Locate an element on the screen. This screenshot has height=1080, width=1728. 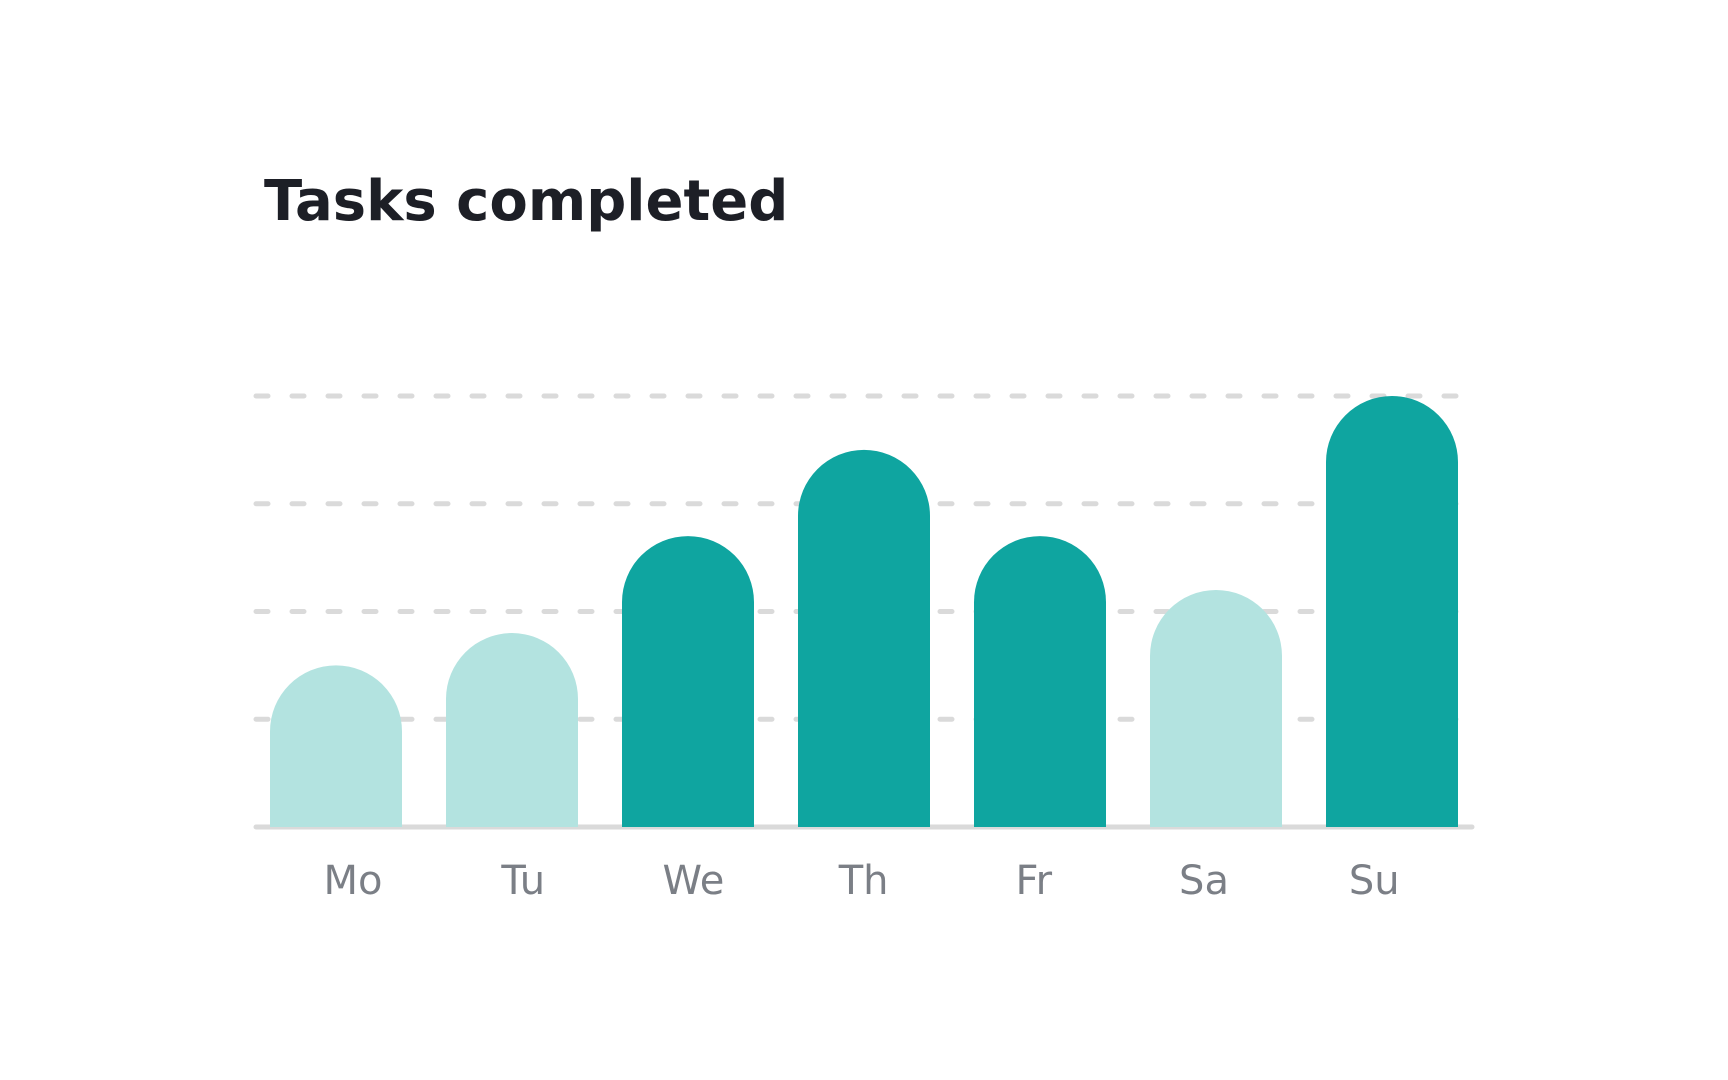
x-tick-label: Sa is located at coordinates (1204, 881).